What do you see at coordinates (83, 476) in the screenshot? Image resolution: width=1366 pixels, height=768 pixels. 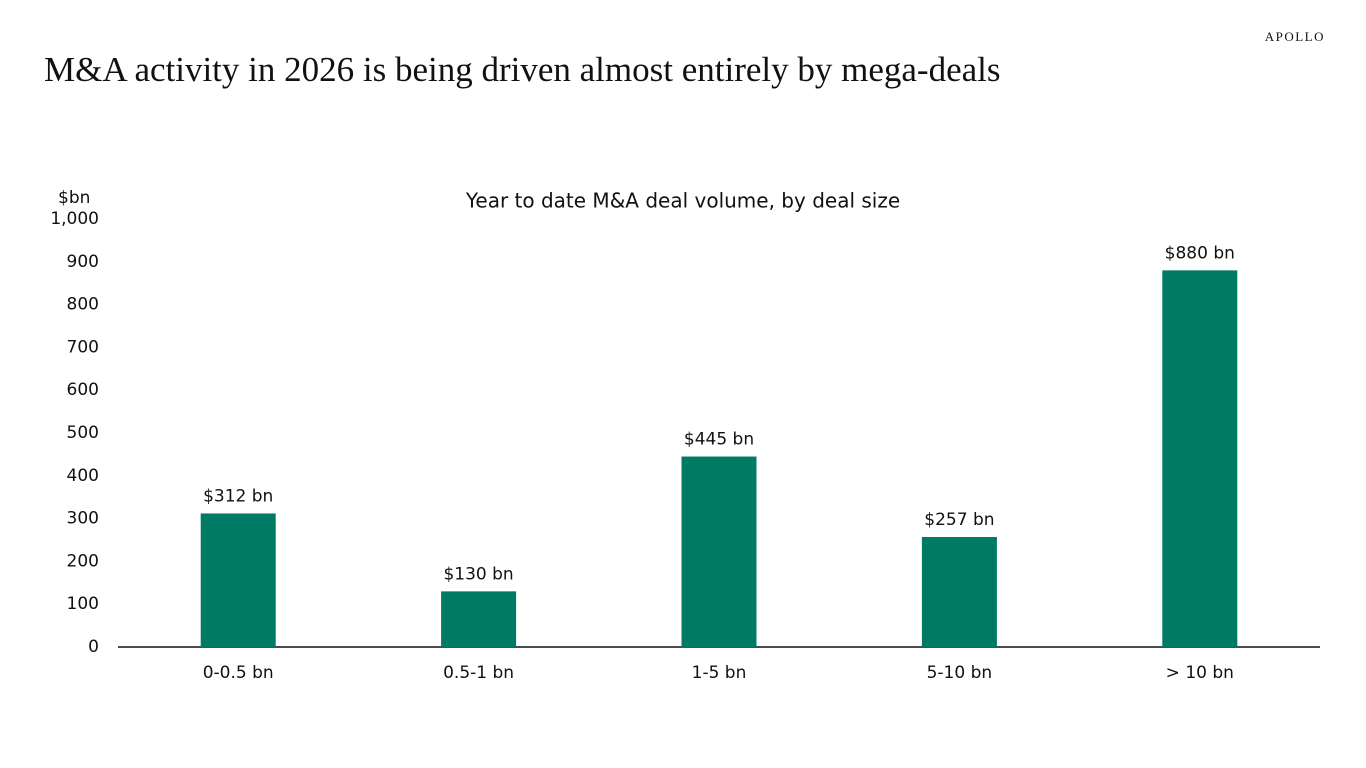 I see `y-tick-label: 400` at bounding box center [83, 476].